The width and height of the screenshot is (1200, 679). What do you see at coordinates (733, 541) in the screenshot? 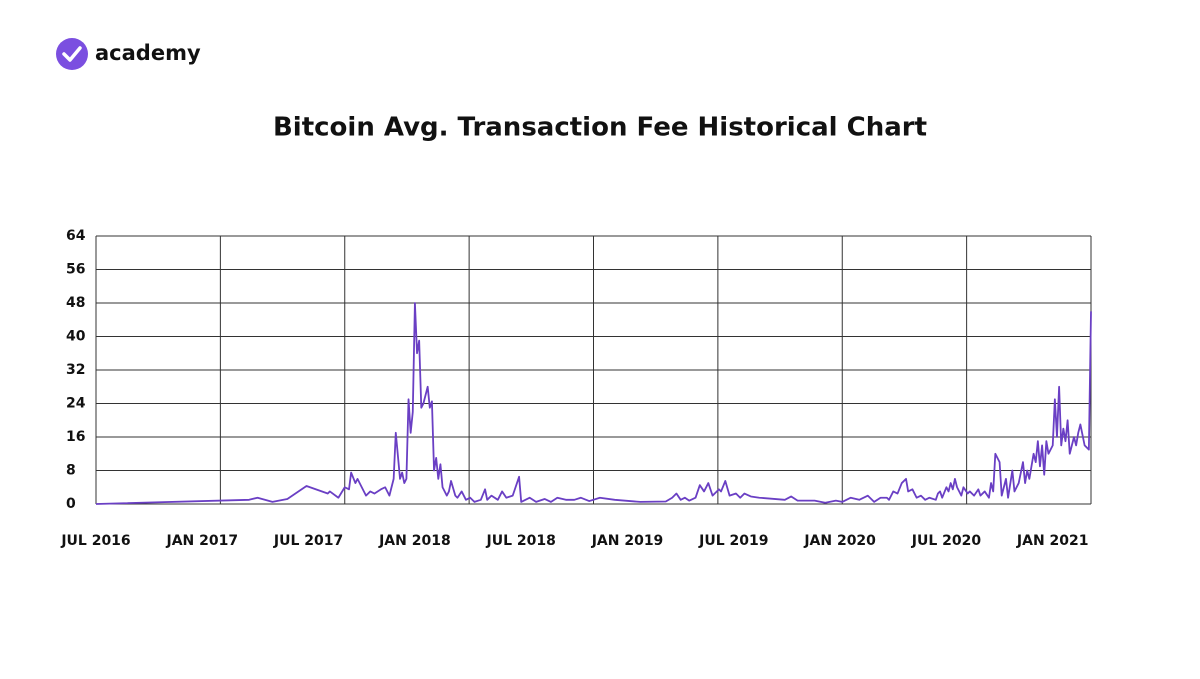
I see `x-tick-label: JUL 2019` at bounding box center [733, 541].